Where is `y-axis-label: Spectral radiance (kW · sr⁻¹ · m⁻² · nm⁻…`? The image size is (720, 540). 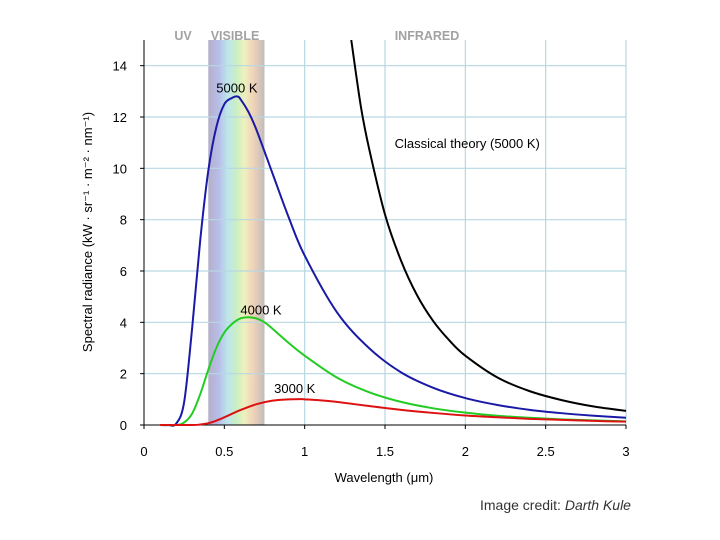 y-axis-label: Spectral radiance (kW · sr⁻¹ · m⁻² · nm⁻… is located at coordinates (87, 232).